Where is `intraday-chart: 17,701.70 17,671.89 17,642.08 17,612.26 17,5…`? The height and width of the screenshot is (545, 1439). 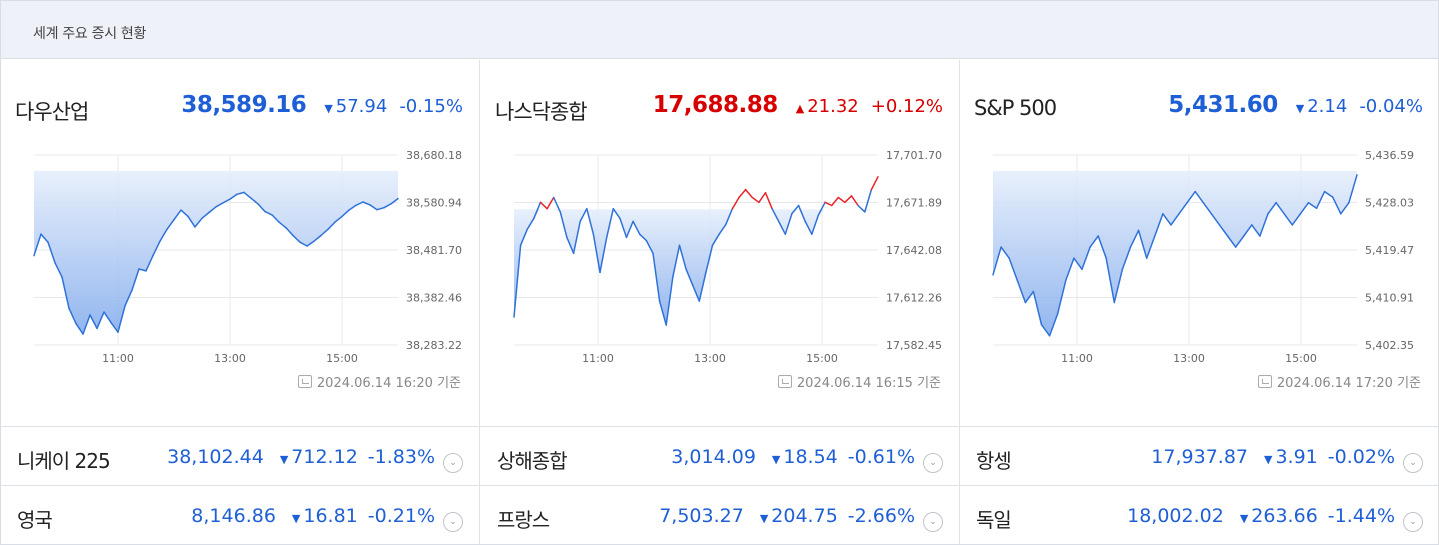 intraday-chart: 17,701.70 17,671.89 17,642.08 17,612.26 17,5… is located at coordinates (720, 254).